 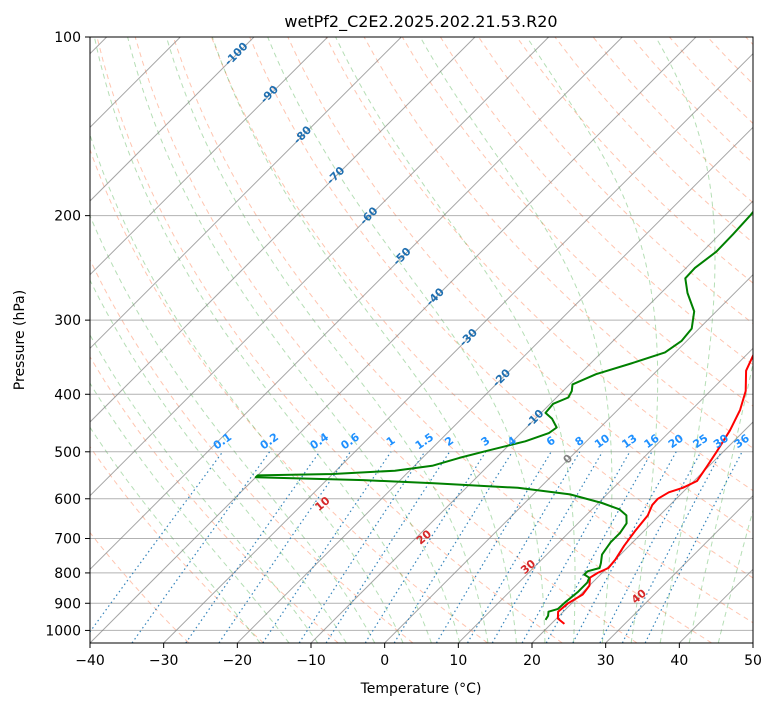 What do you see at coordinates (67, 540) in the screenshot?
I see `y-tick-label: 700` at bounding box center [67, 540].